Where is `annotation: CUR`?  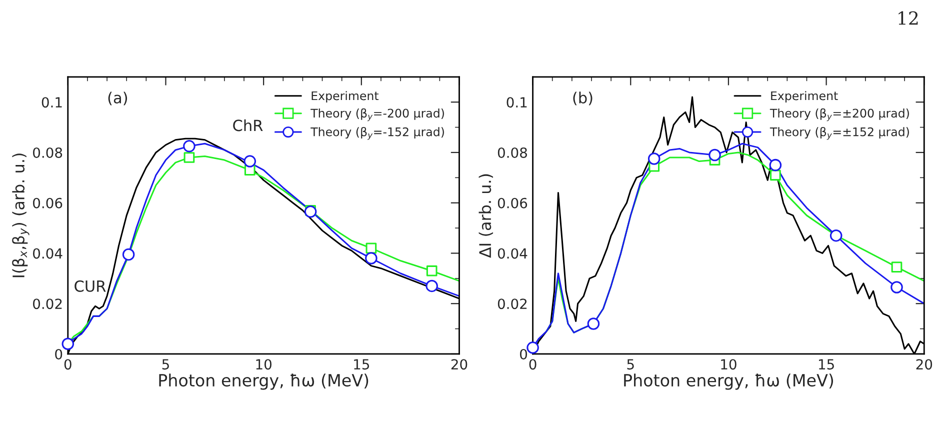 annotation: CUR is located at coordinates (90, 286).